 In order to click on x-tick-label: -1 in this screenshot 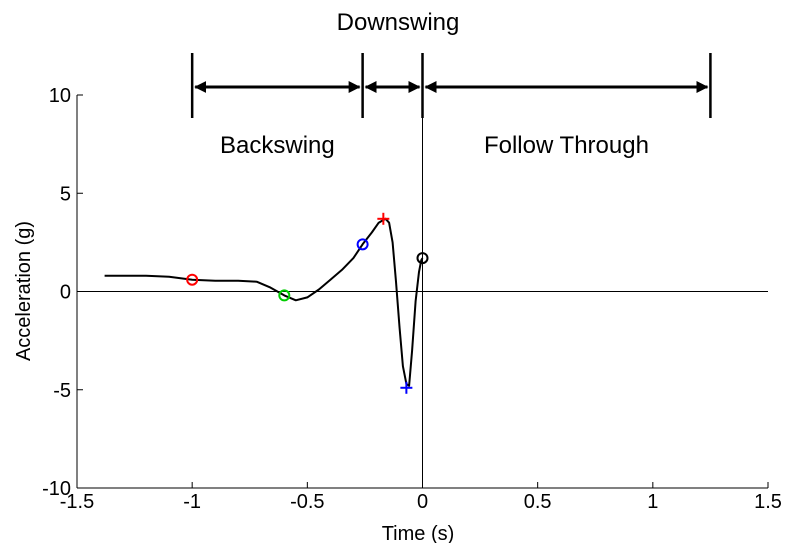, I will do `click(192, 502)`.